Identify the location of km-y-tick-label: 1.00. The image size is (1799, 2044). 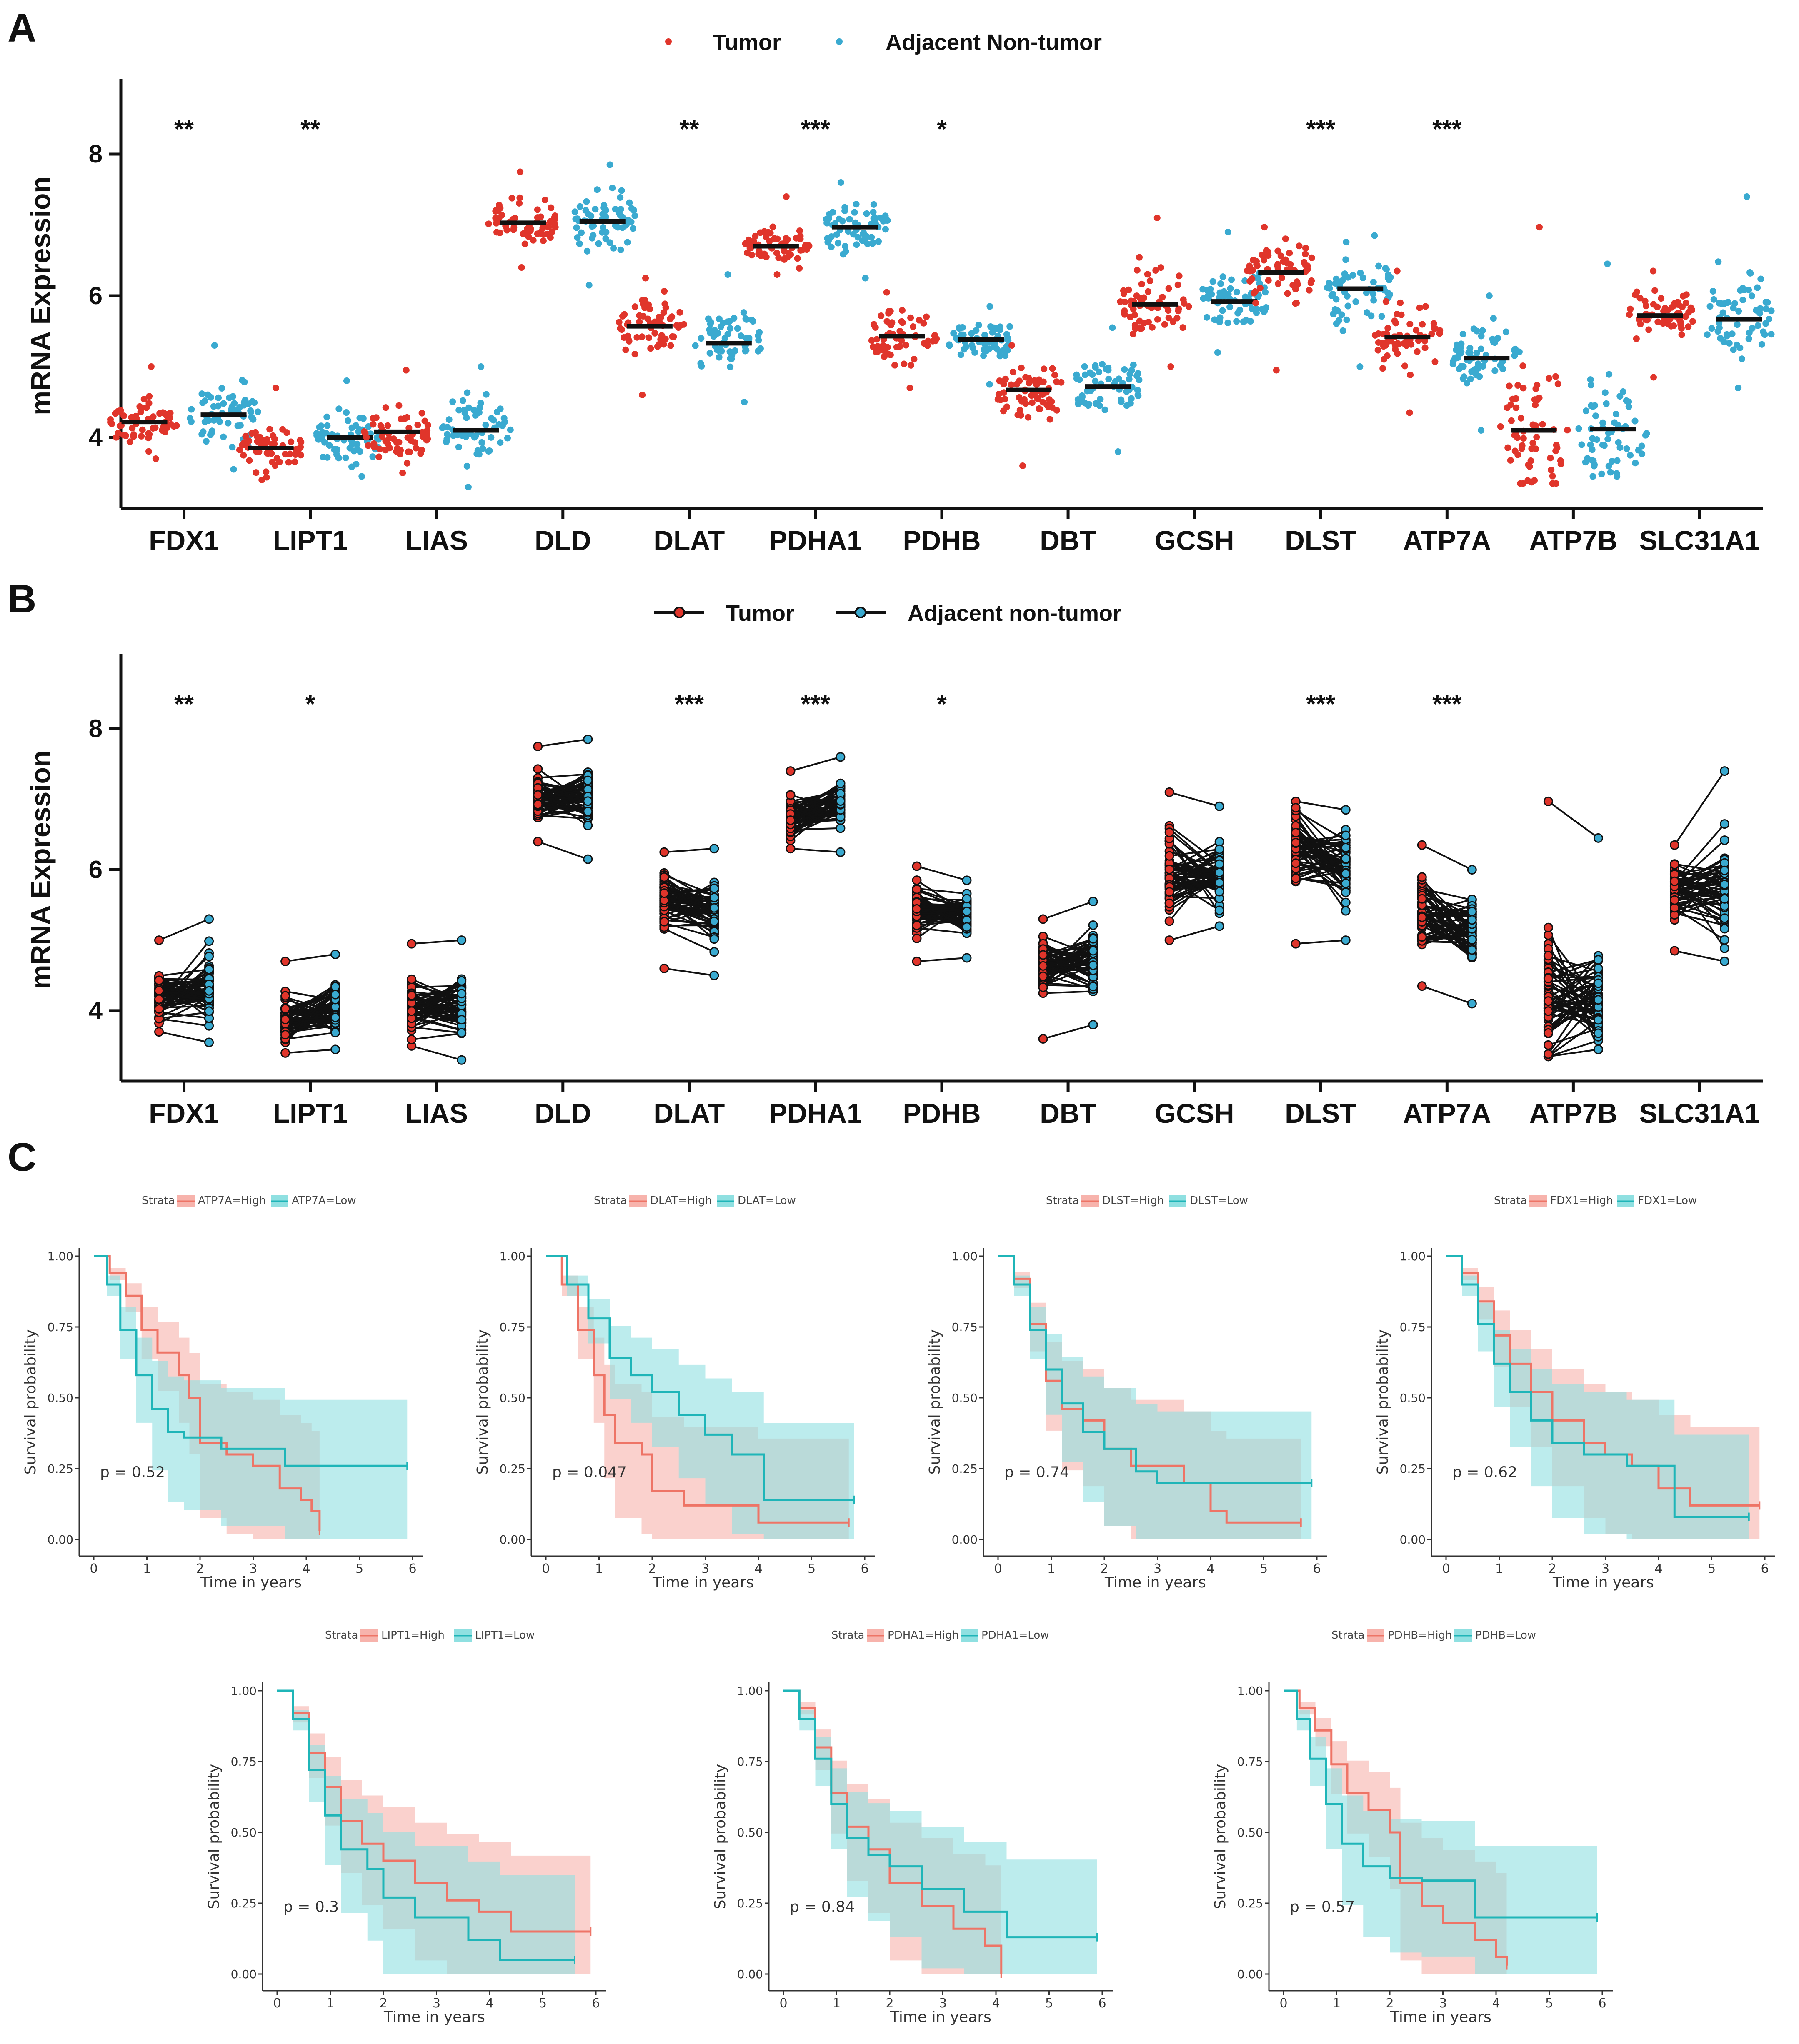
(60, 1256).